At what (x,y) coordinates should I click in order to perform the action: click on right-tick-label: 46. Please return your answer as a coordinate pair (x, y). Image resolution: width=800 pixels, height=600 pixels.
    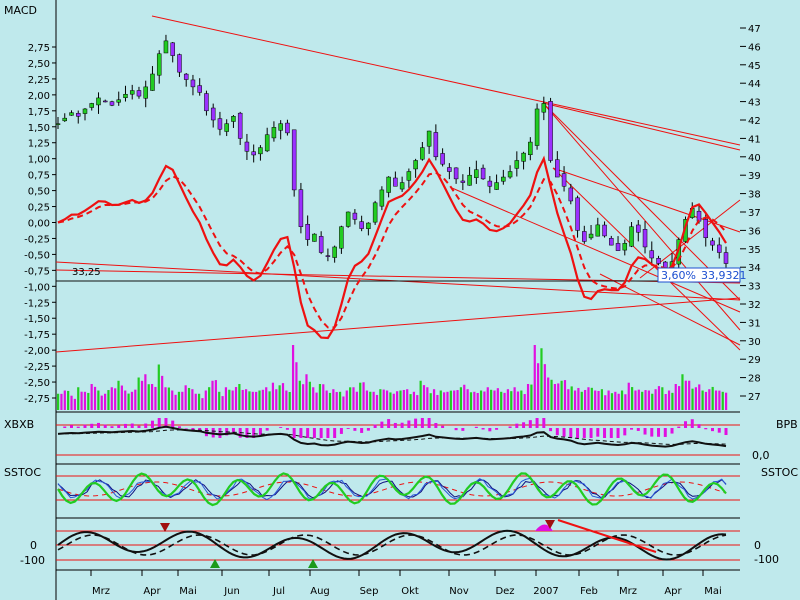
    Looking at the image, I should click on (754, 47).